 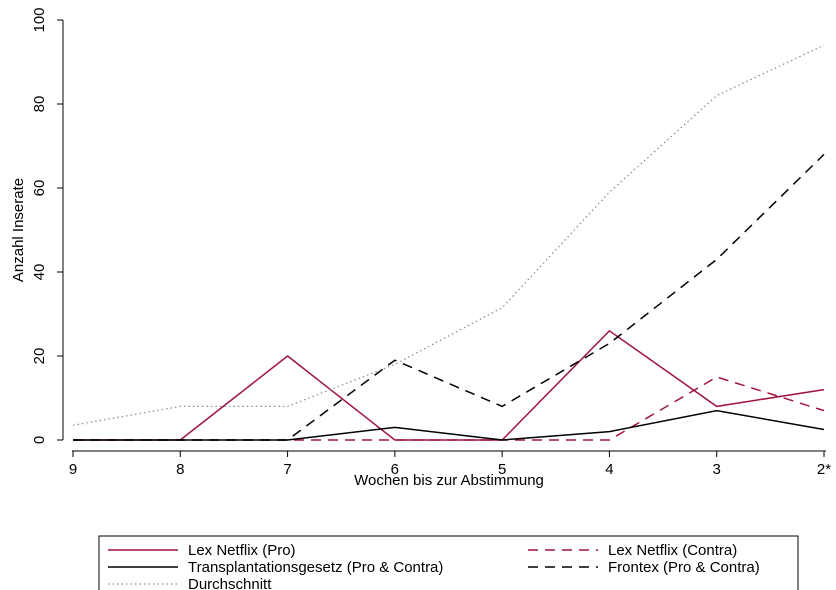 I want to click on y-tick-label: 80, so click(x=39, y=104).